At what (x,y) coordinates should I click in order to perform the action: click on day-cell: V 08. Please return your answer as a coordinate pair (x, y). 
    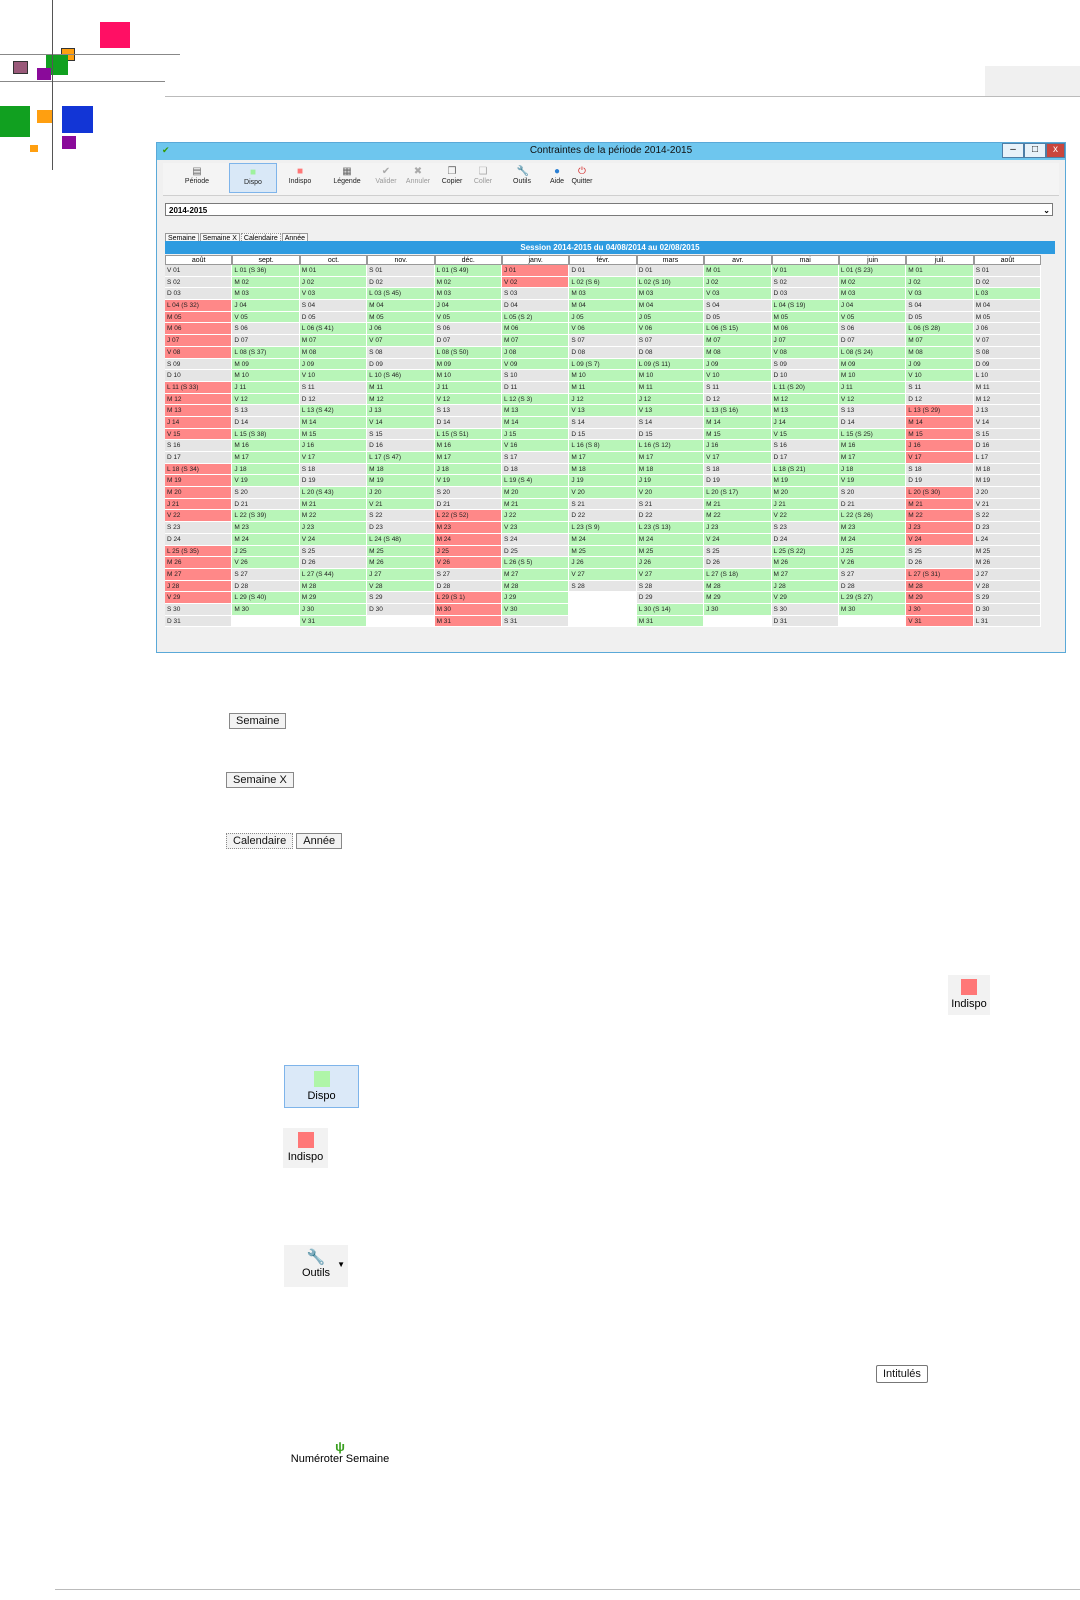
    Looking at the image, I should click on (805, 352).